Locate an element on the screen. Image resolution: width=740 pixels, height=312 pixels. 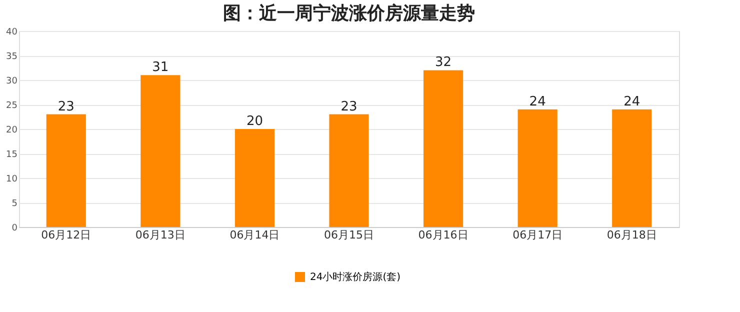
y-tick-label: 5 is located at coordinates (15, 204).